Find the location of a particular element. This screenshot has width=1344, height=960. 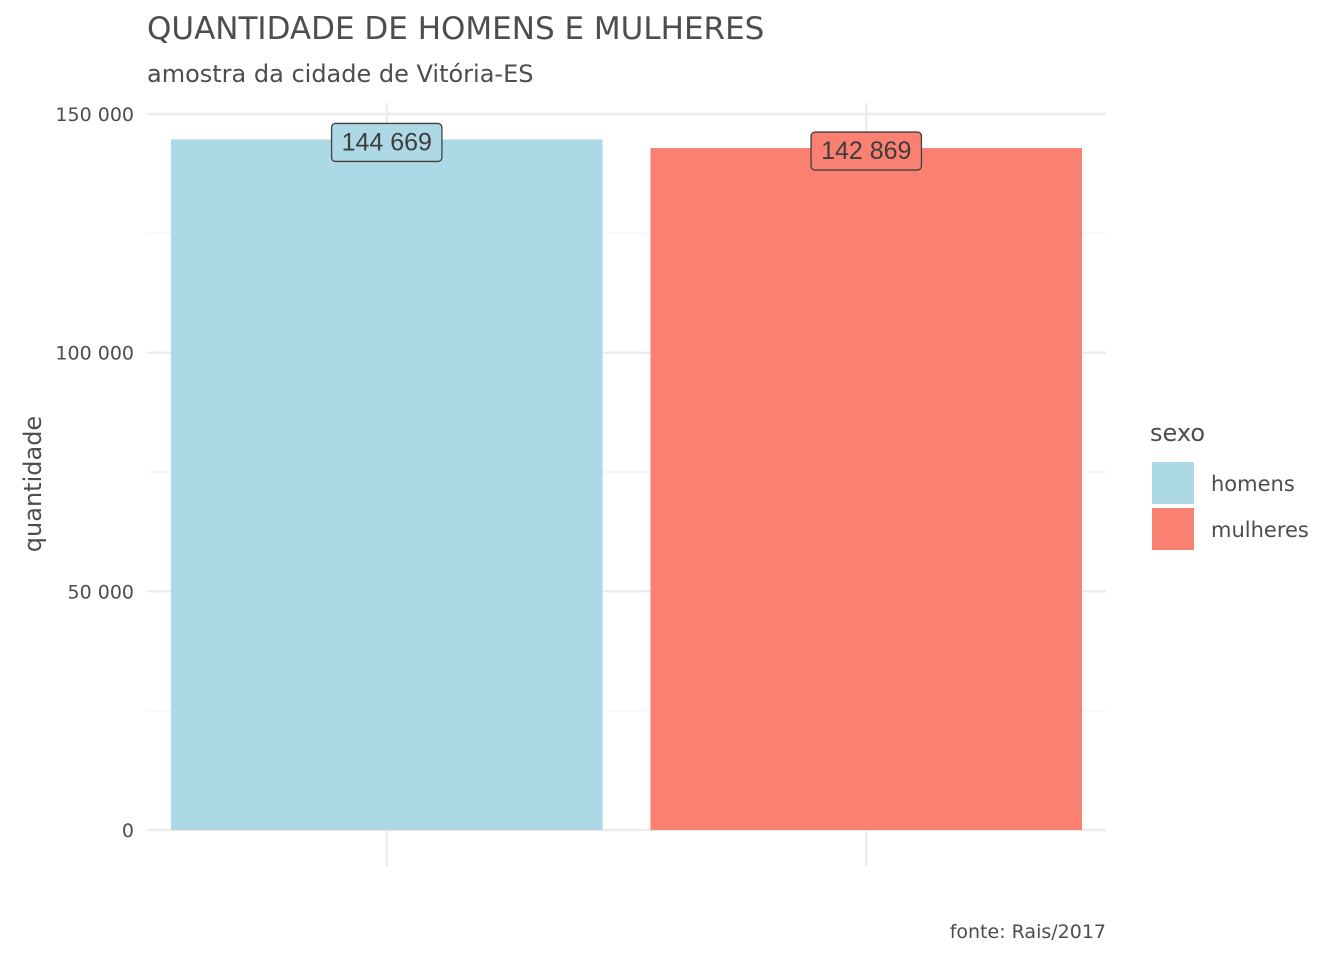

legend-label-homens: homens is located at coordinates (1253, 484).